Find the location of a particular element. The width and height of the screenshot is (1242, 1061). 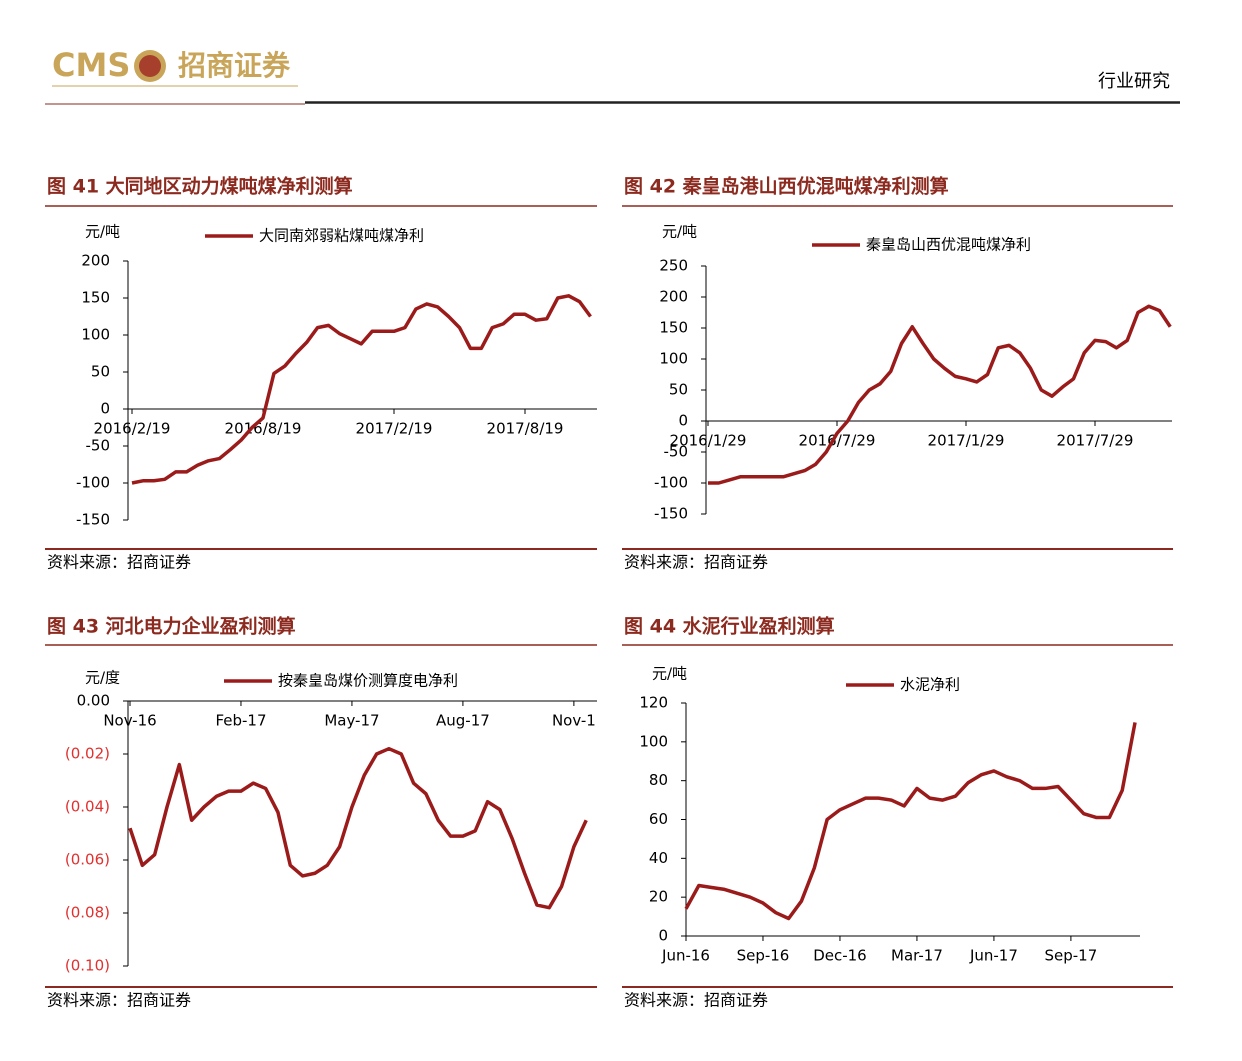

y-tick-label: (0.02) is located at coordinates (87, 754).